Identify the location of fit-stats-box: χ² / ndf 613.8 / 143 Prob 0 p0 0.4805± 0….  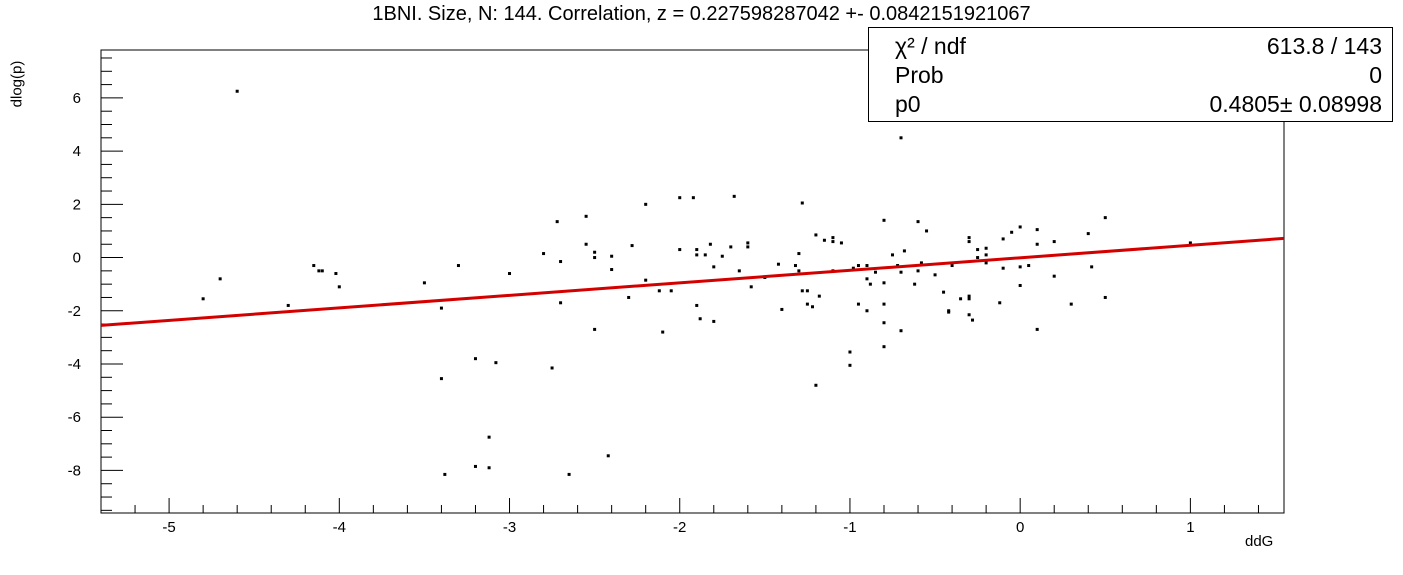
(1130, 74).